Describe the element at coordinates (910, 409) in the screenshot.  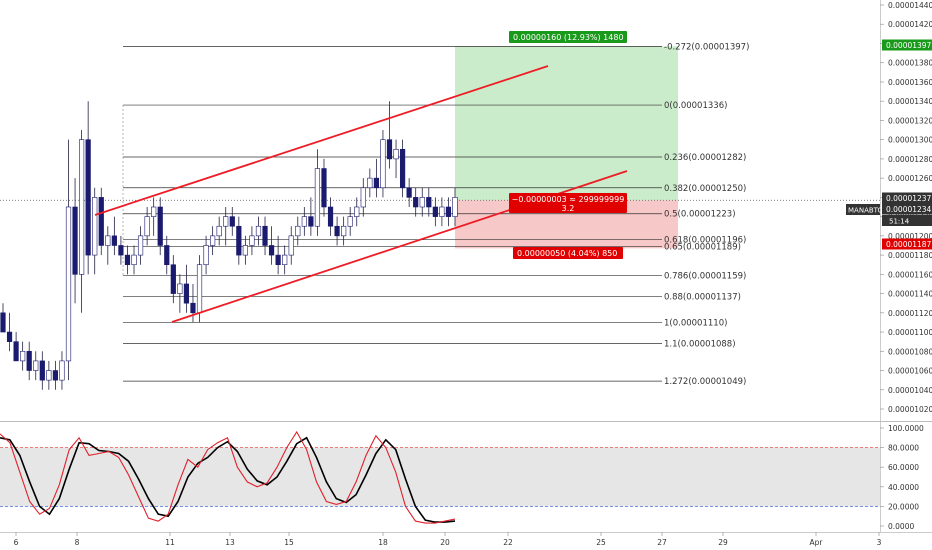
I see `price-tick-label: 0.00001020` at that location.